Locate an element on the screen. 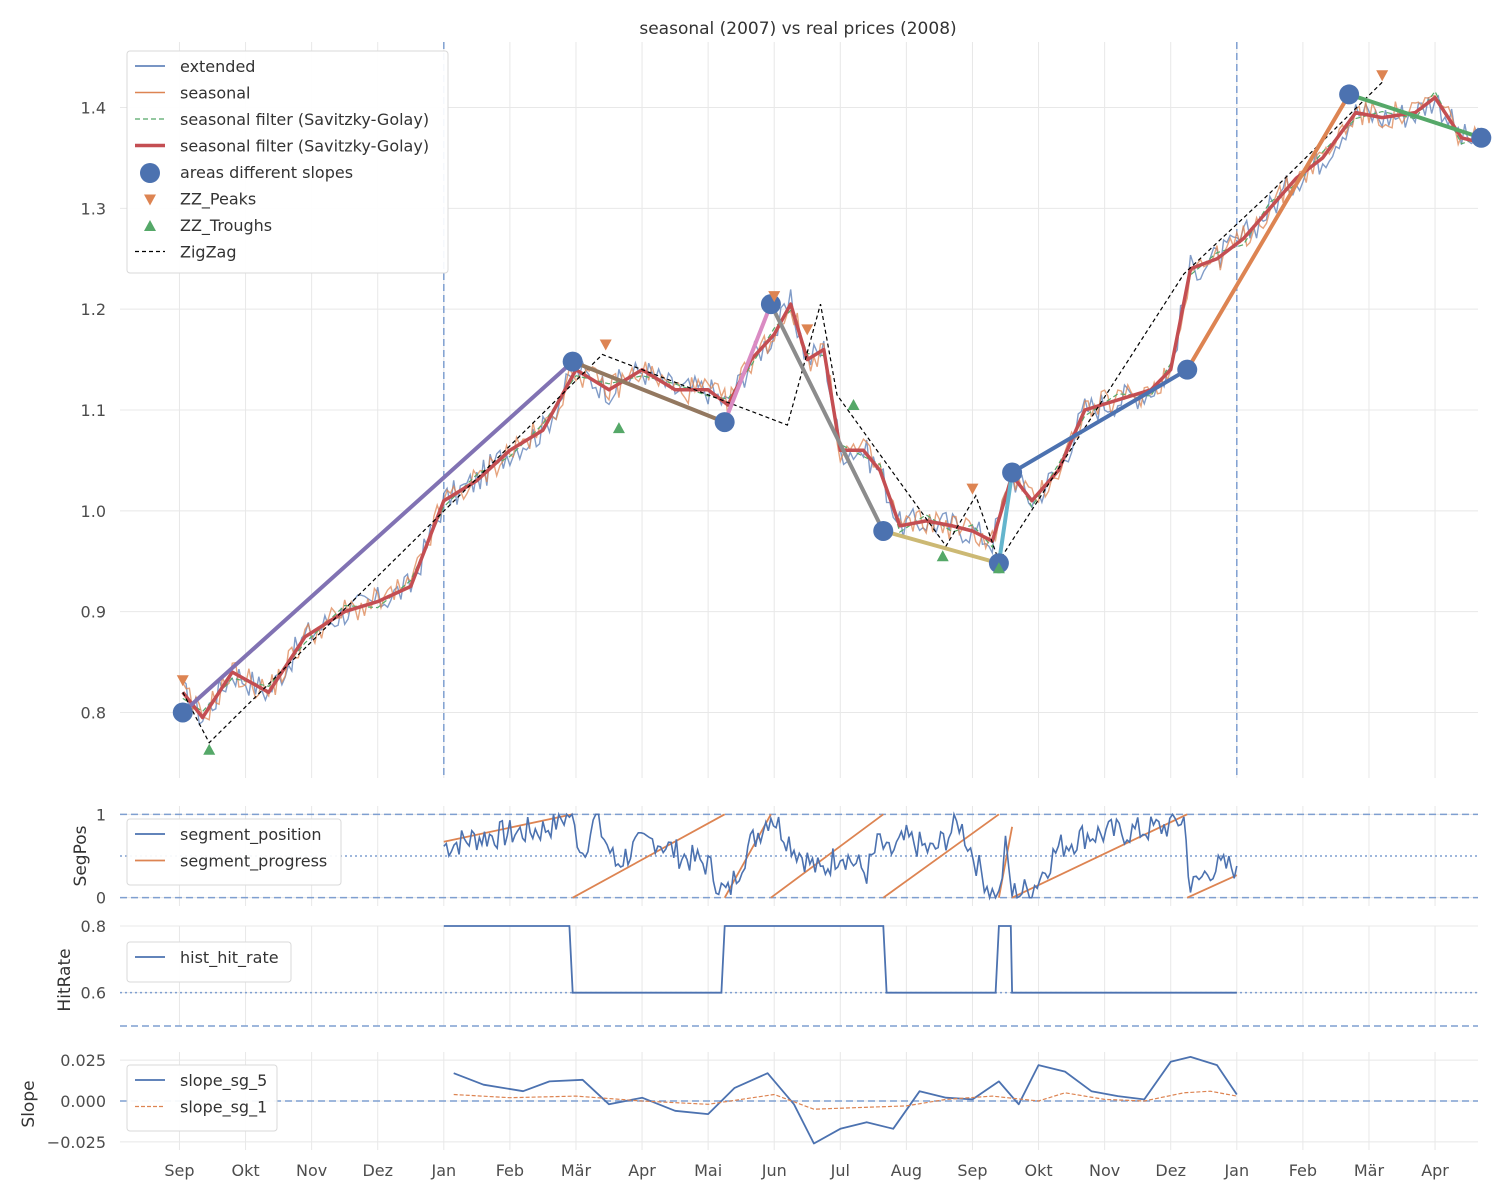 Image resolution: width=1500 pixels, height=1200 pixels. slope-sg1-line is located at coordinates (845, 1100).